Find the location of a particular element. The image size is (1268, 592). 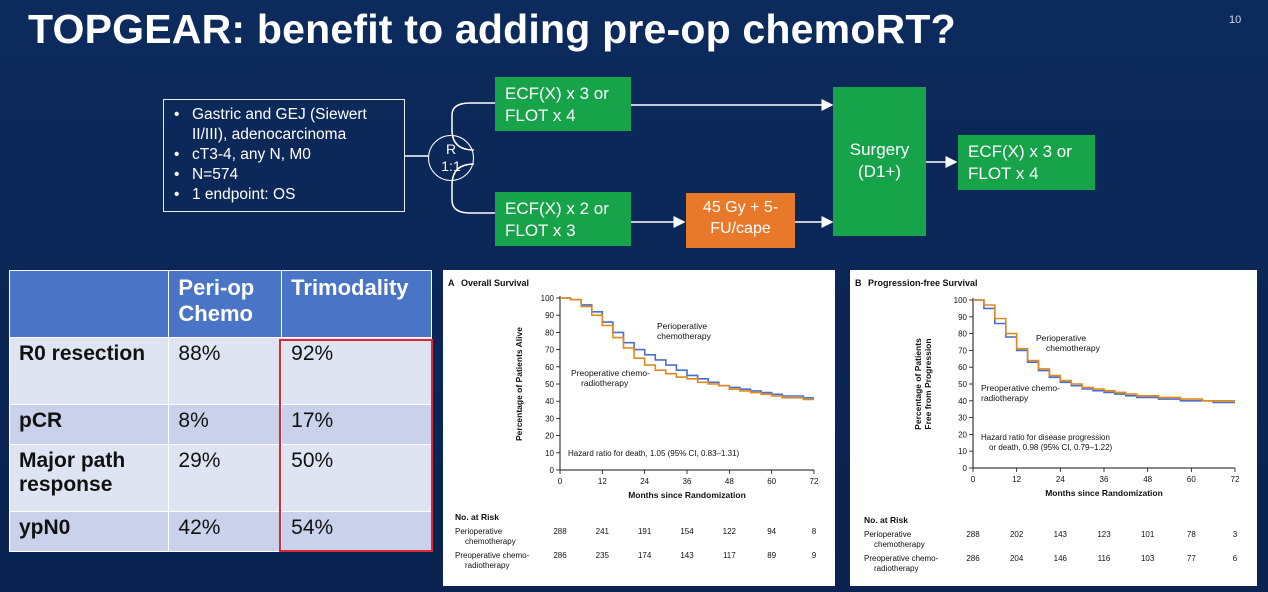

risk-count: 202 is located at coordinates (1017, 534).